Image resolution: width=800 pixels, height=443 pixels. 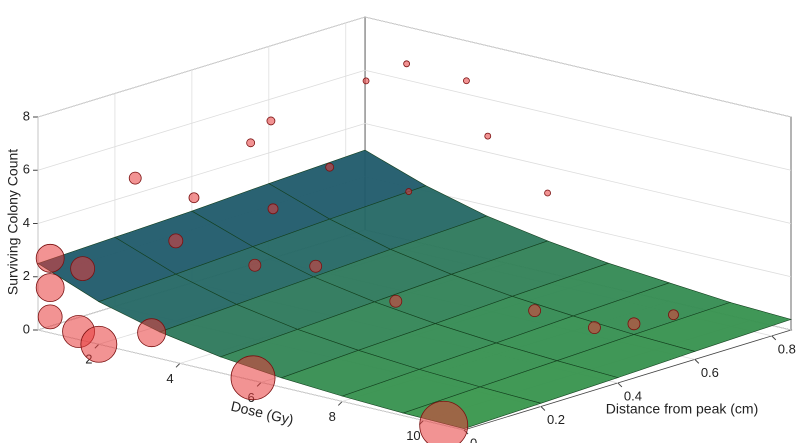 I want to click on z-axis-title: Surviving Colony Count, so click(x=13, y=222).